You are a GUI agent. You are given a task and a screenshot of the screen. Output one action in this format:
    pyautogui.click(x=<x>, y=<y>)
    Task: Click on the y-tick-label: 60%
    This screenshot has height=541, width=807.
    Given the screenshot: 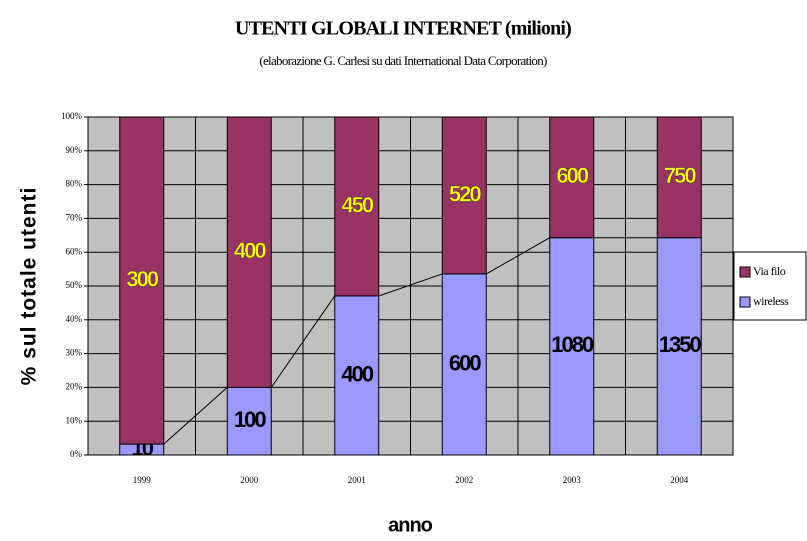 What is the action you would take?
    pyautogui.click(x=74, y=251)
    